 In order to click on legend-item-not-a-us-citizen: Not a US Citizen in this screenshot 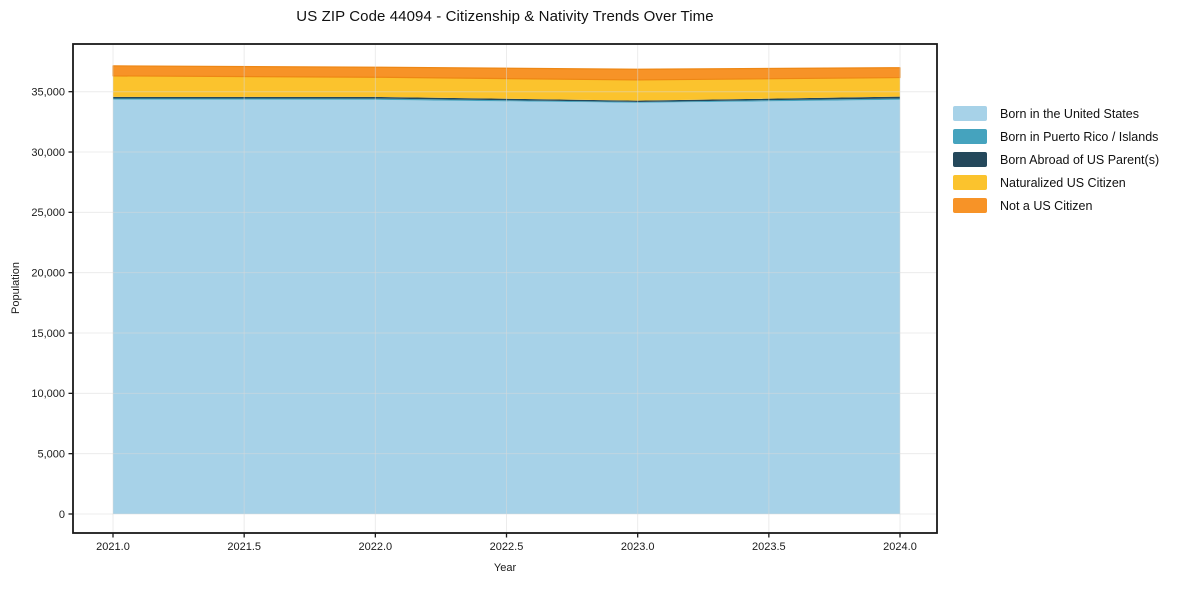, I will do `click(1056, 205)`.